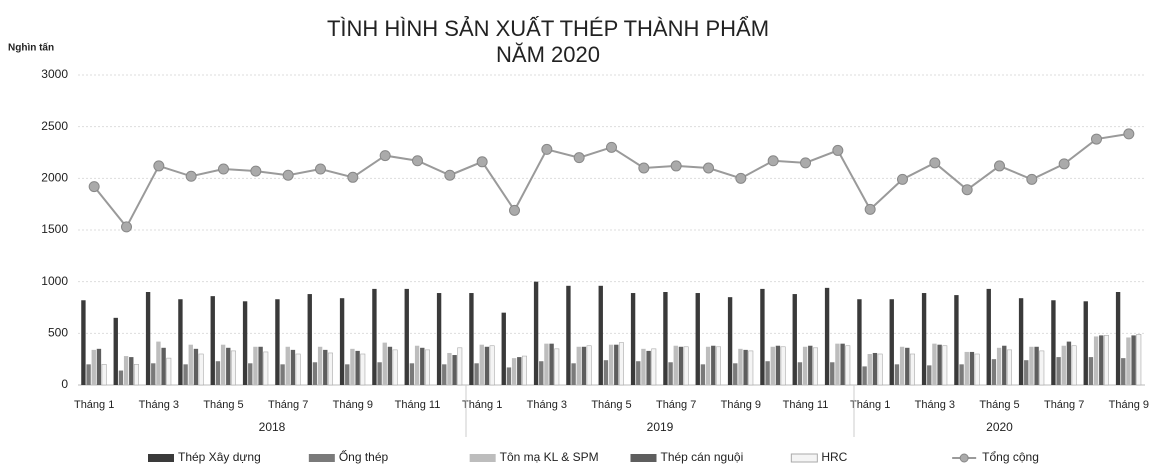 The width and height of the screenshot is (1154, 471). I want to click on x-tick-label: Tháng 7, so click(288, 405).